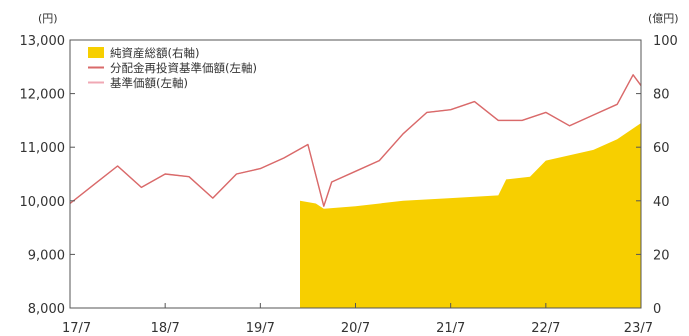  Describe the element at coordinates (46, 255) in the screenshot. I see `left-tick-label: 9,000` at that location.